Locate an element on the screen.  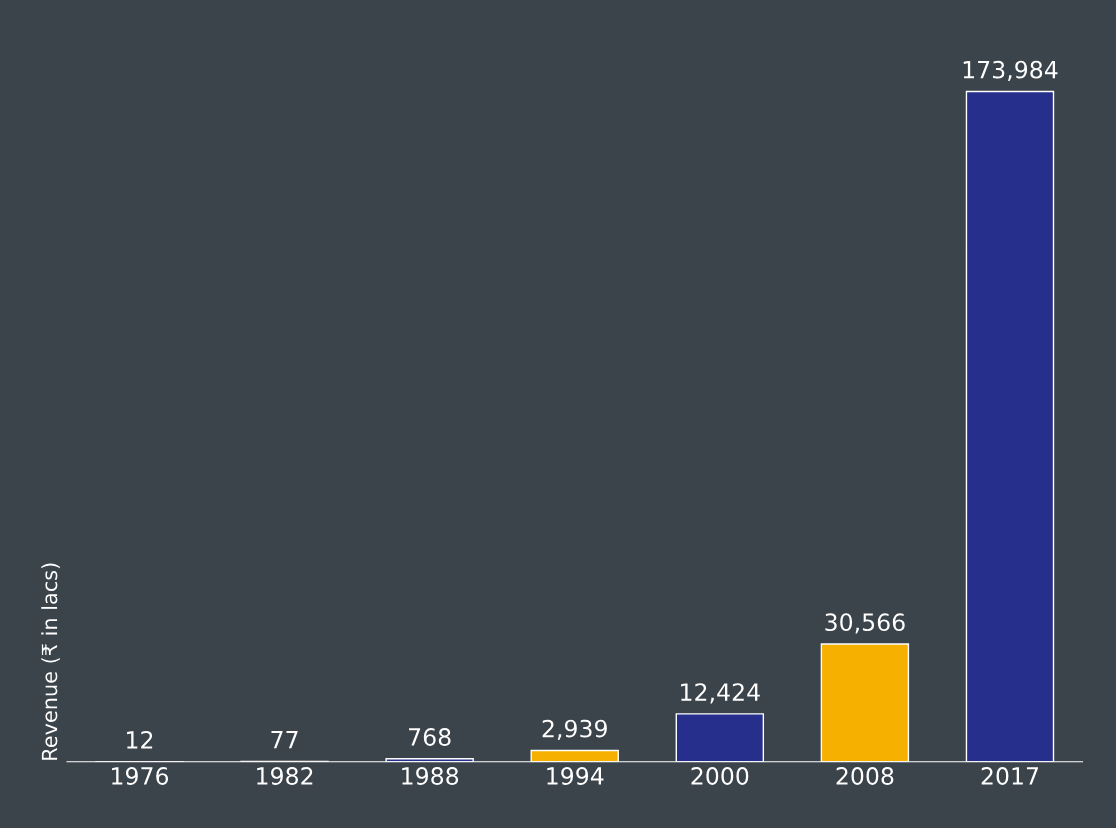
x-tick-label: 1988 is located at coordinates (430, 776).